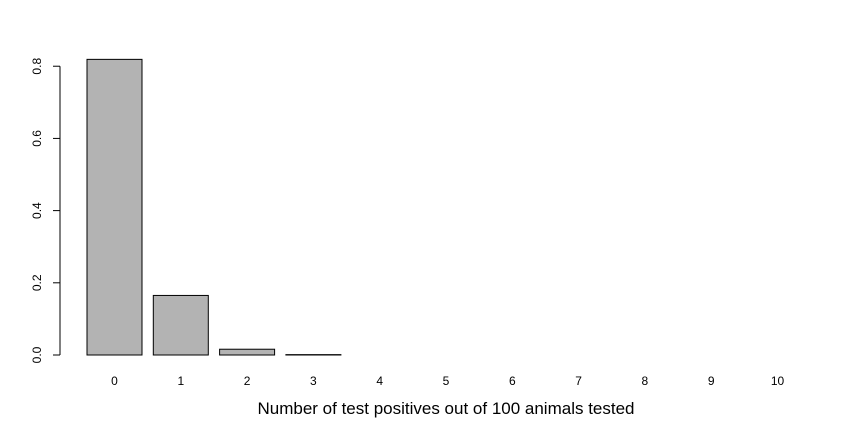 This screenshot has height=432, width=864. Describe the element at coordinates (645, 381) in the screenshot. I see `x-tick-label: 8` at that location.